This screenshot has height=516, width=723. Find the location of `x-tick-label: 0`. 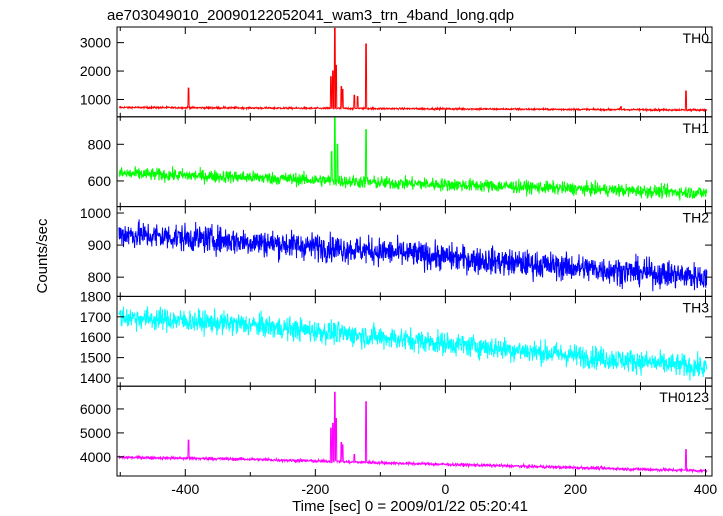

x-tick-label: 0 is located at coordinates (445, 489).